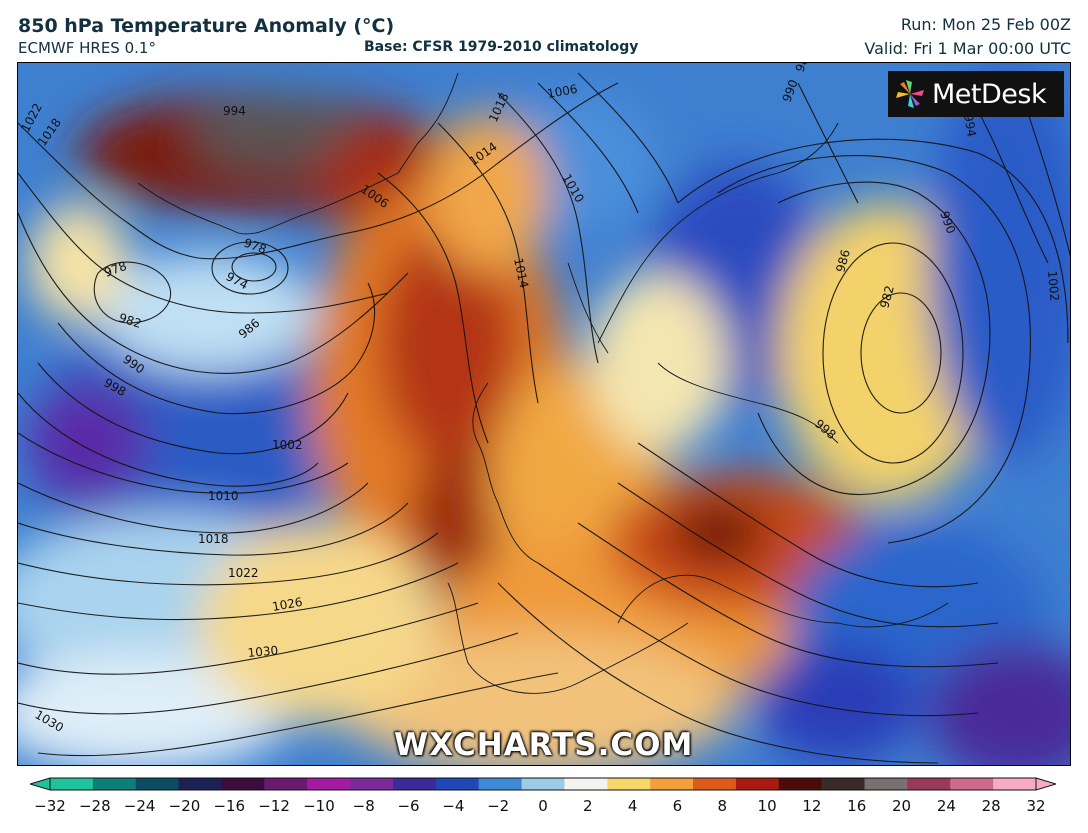  What do you see at coordinates (946, 806) in the screenshot?
I see `colorbar-tick-label: 24` at bounding box center [946, 806].